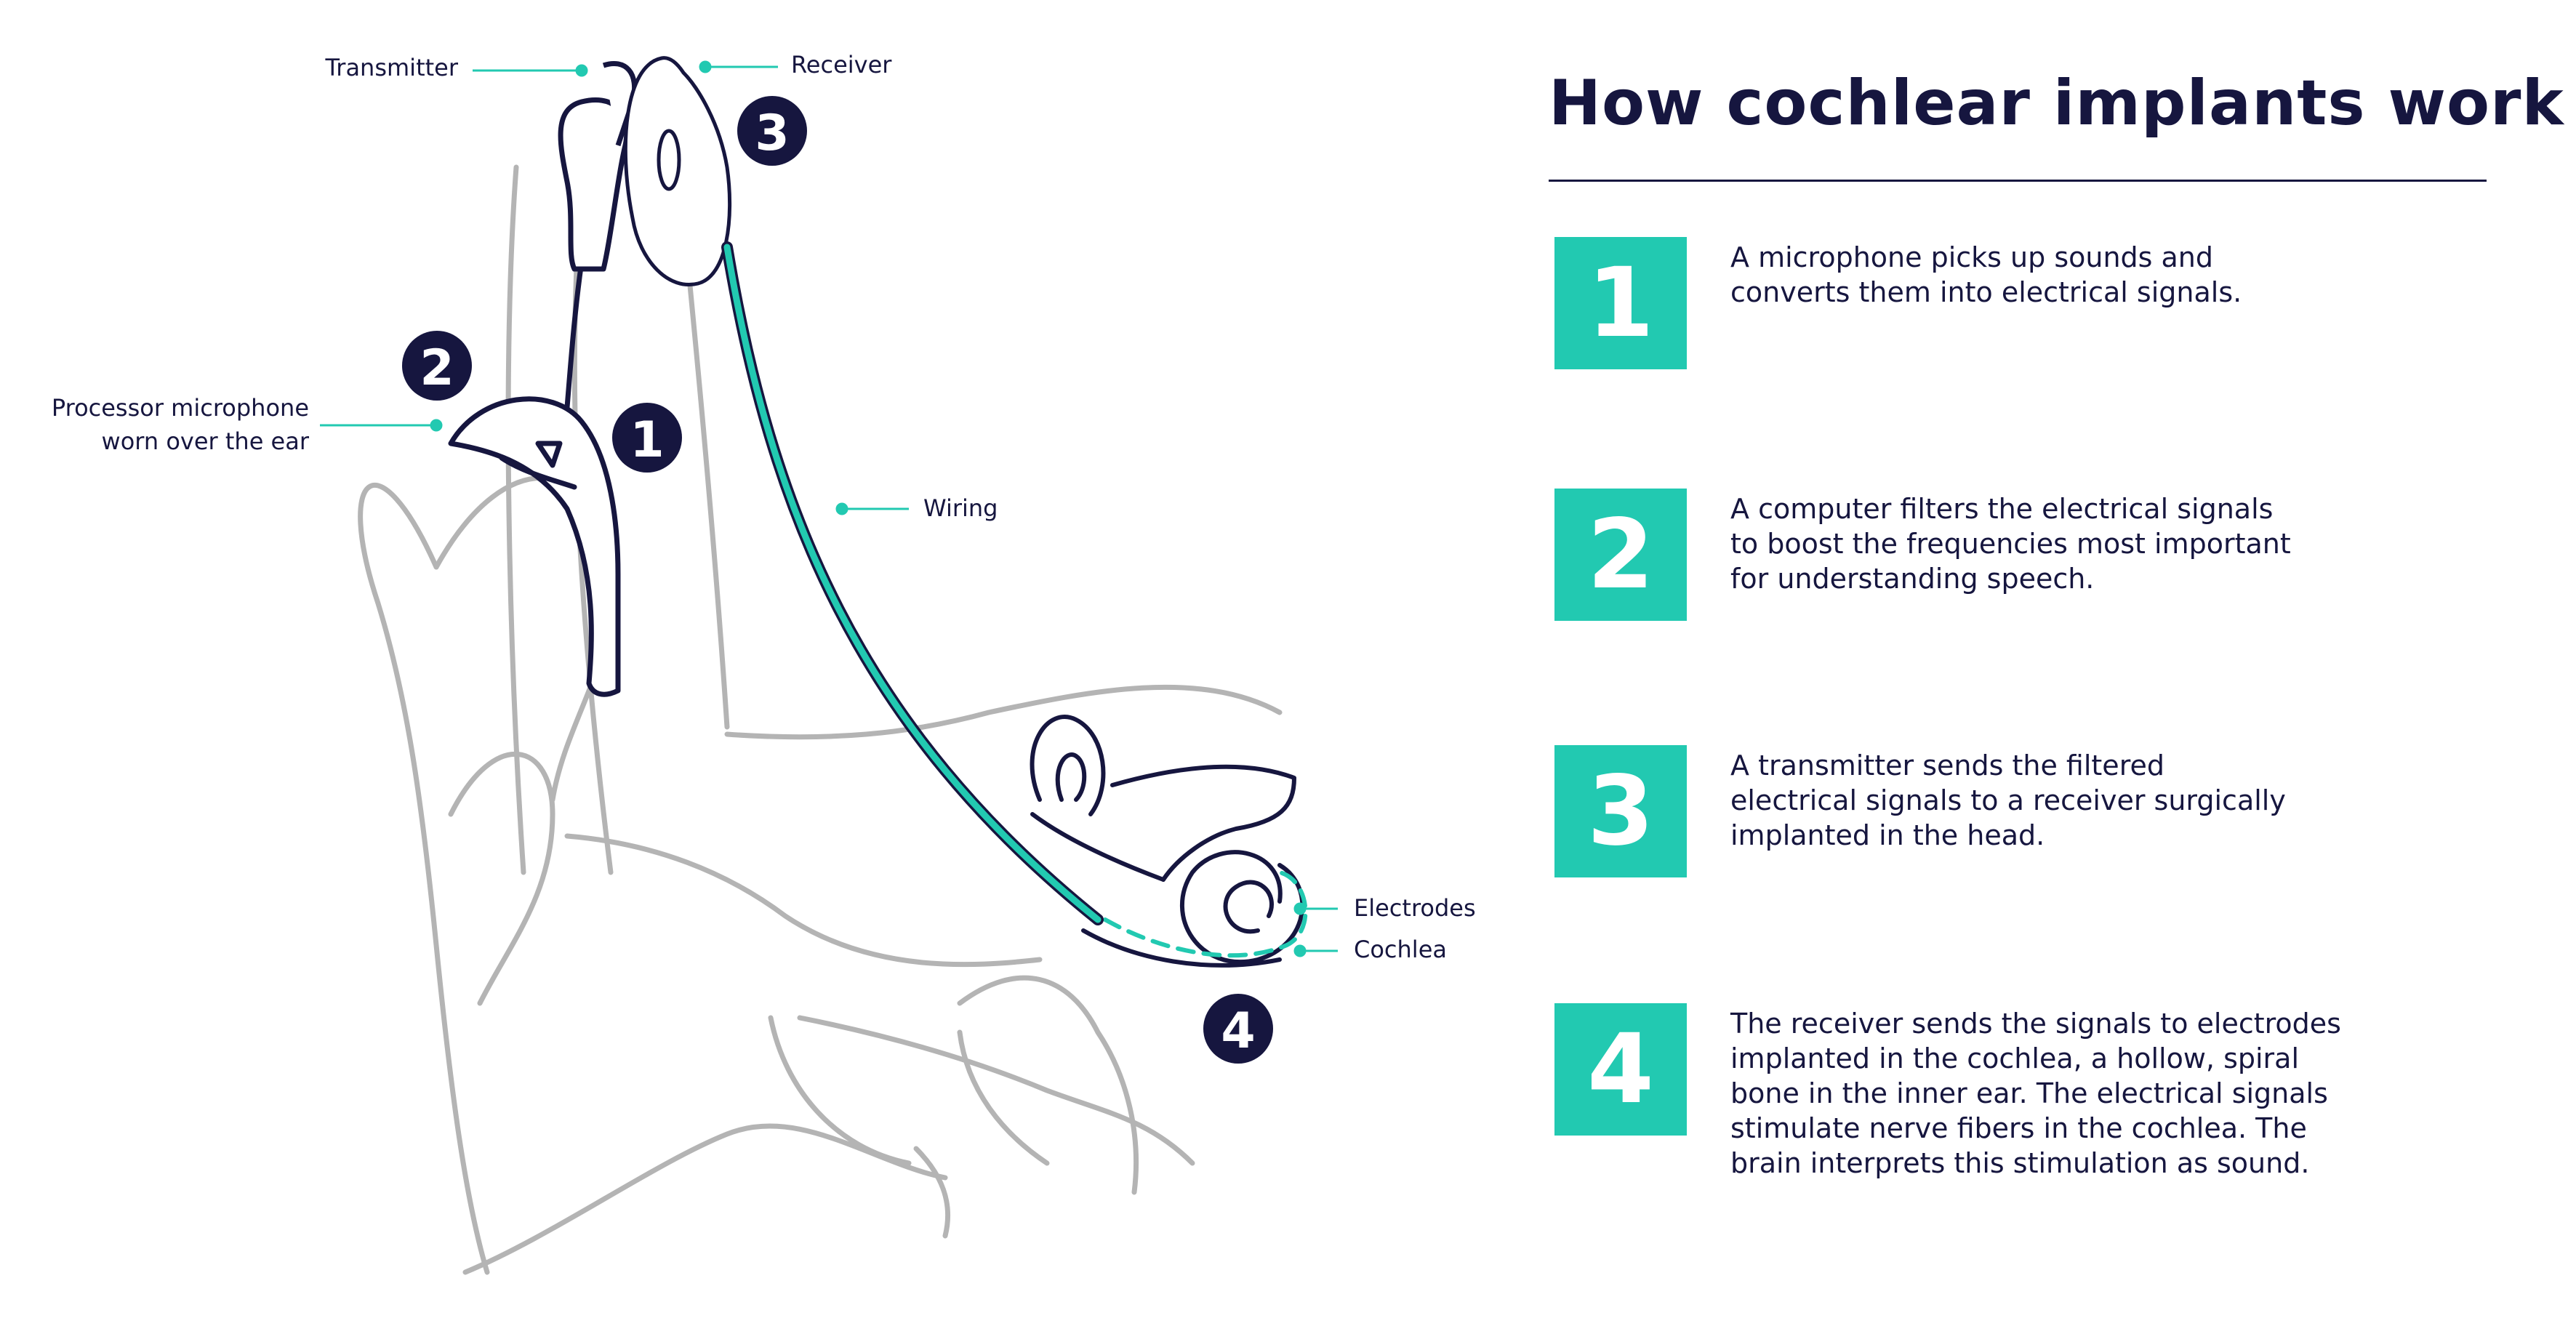 The width and height of the screenshot is (2576, 1318). Describe the element at coordinates (1181, 948) in the screenshot. I see `electrode-lead-end` at that location.